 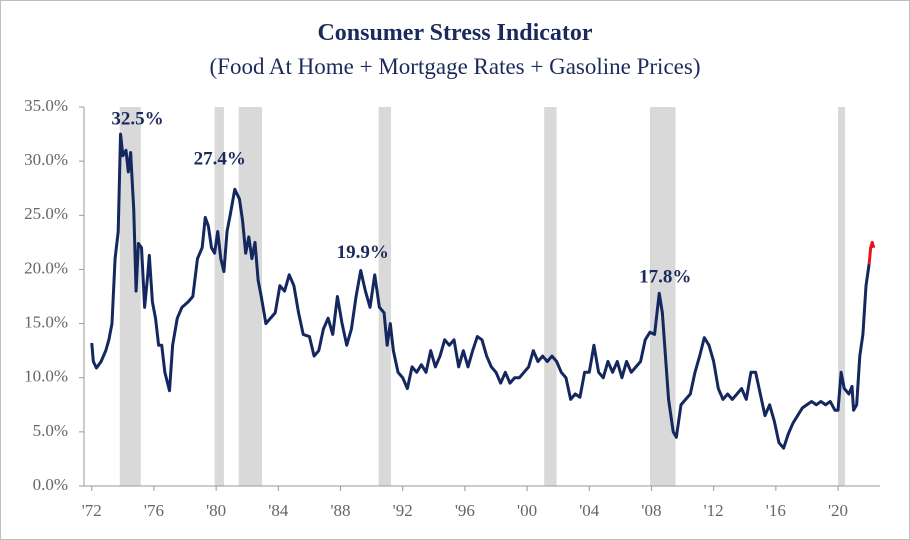 What do you see at coordinates (46, 105) in the screenshot?
I see `y-tick-label: 35.0%` at bounding box center [46, 105].